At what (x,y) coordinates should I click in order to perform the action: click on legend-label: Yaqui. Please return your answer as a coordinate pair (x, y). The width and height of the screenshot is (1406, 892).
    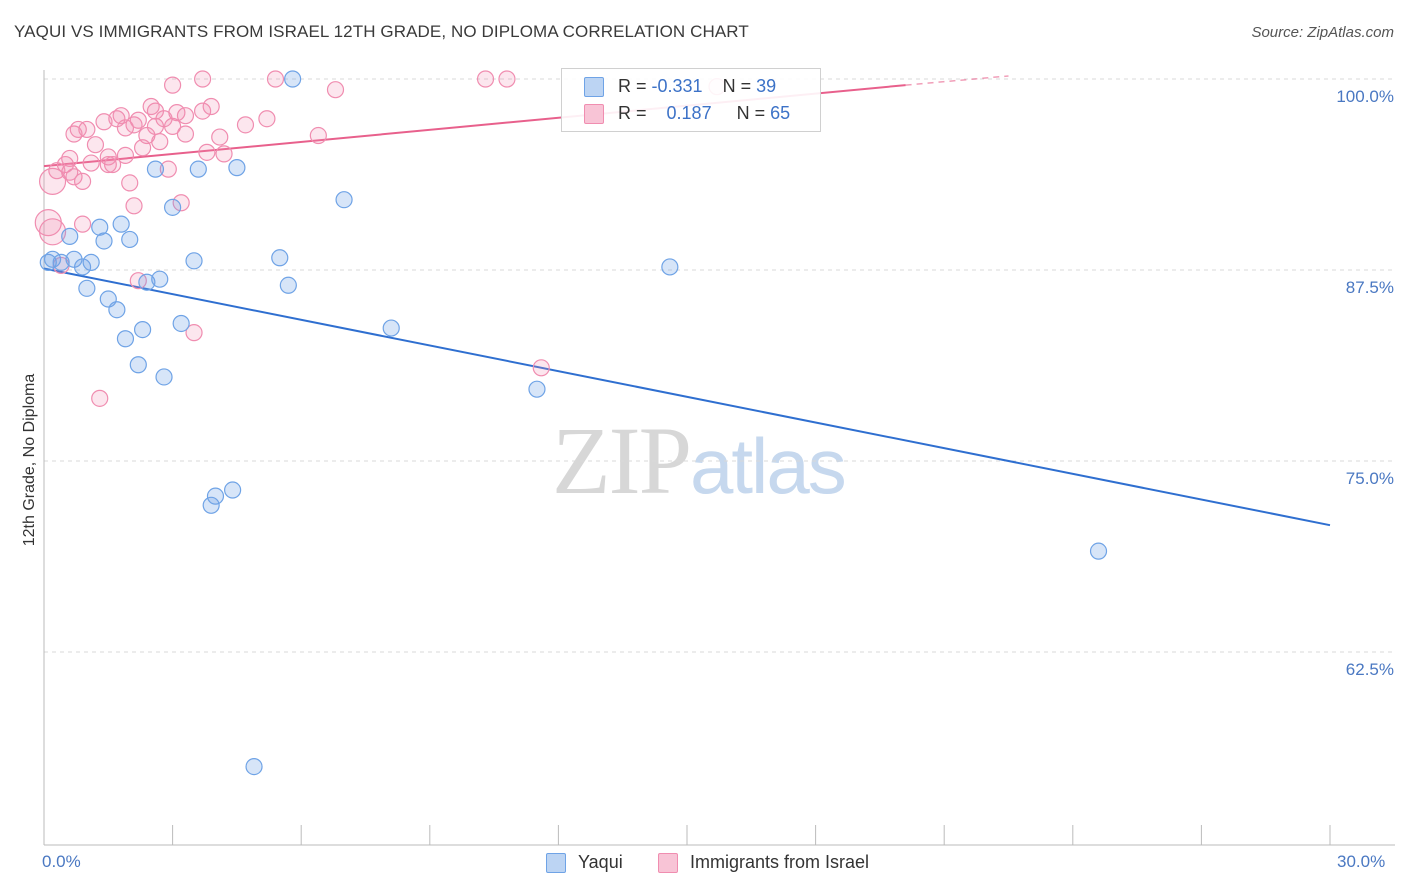
    Looking at the image, I should click on (600, 862).